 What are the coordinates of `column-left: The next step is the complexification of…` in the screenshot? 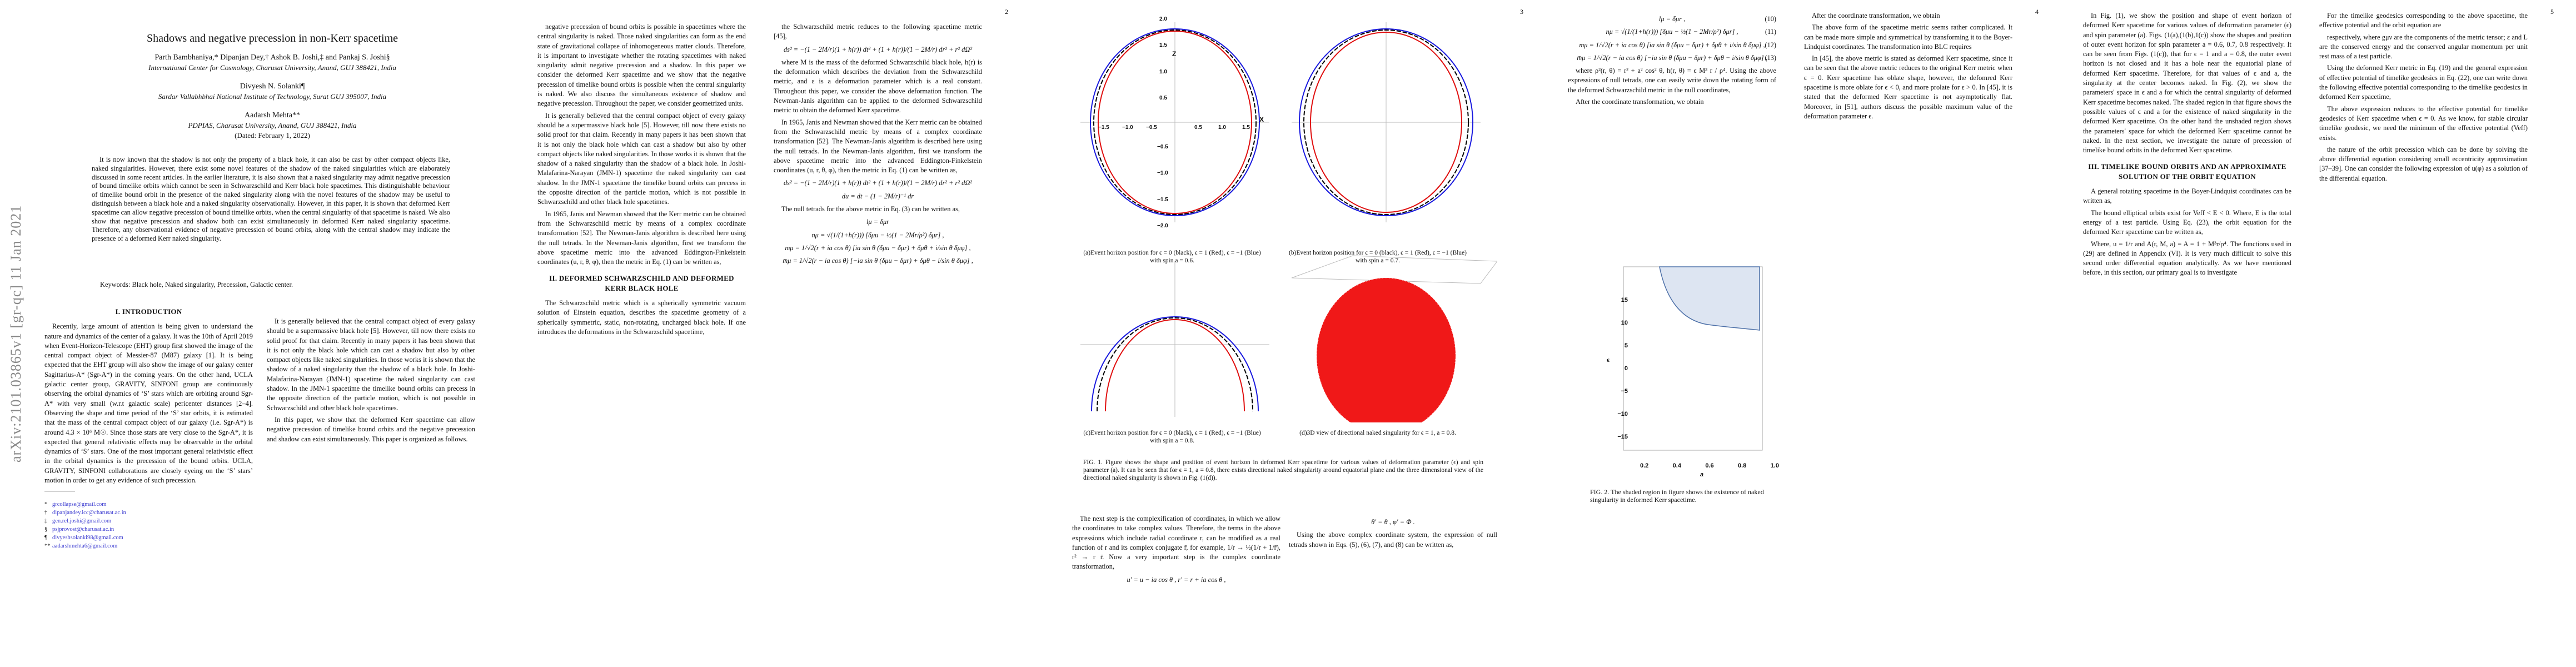 It's located at (1176, 551).